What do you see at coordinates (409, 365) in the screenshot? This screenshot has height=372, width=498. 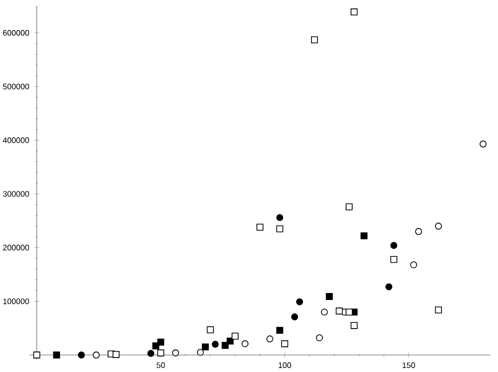 I see `x-tick-label: 150` at bounding box center [409, 365].